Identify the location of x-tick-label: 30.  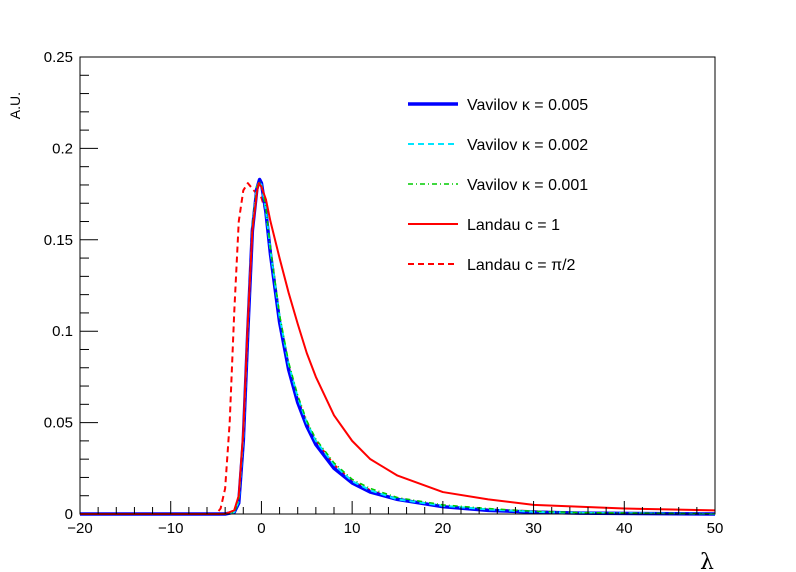
(533, 528).